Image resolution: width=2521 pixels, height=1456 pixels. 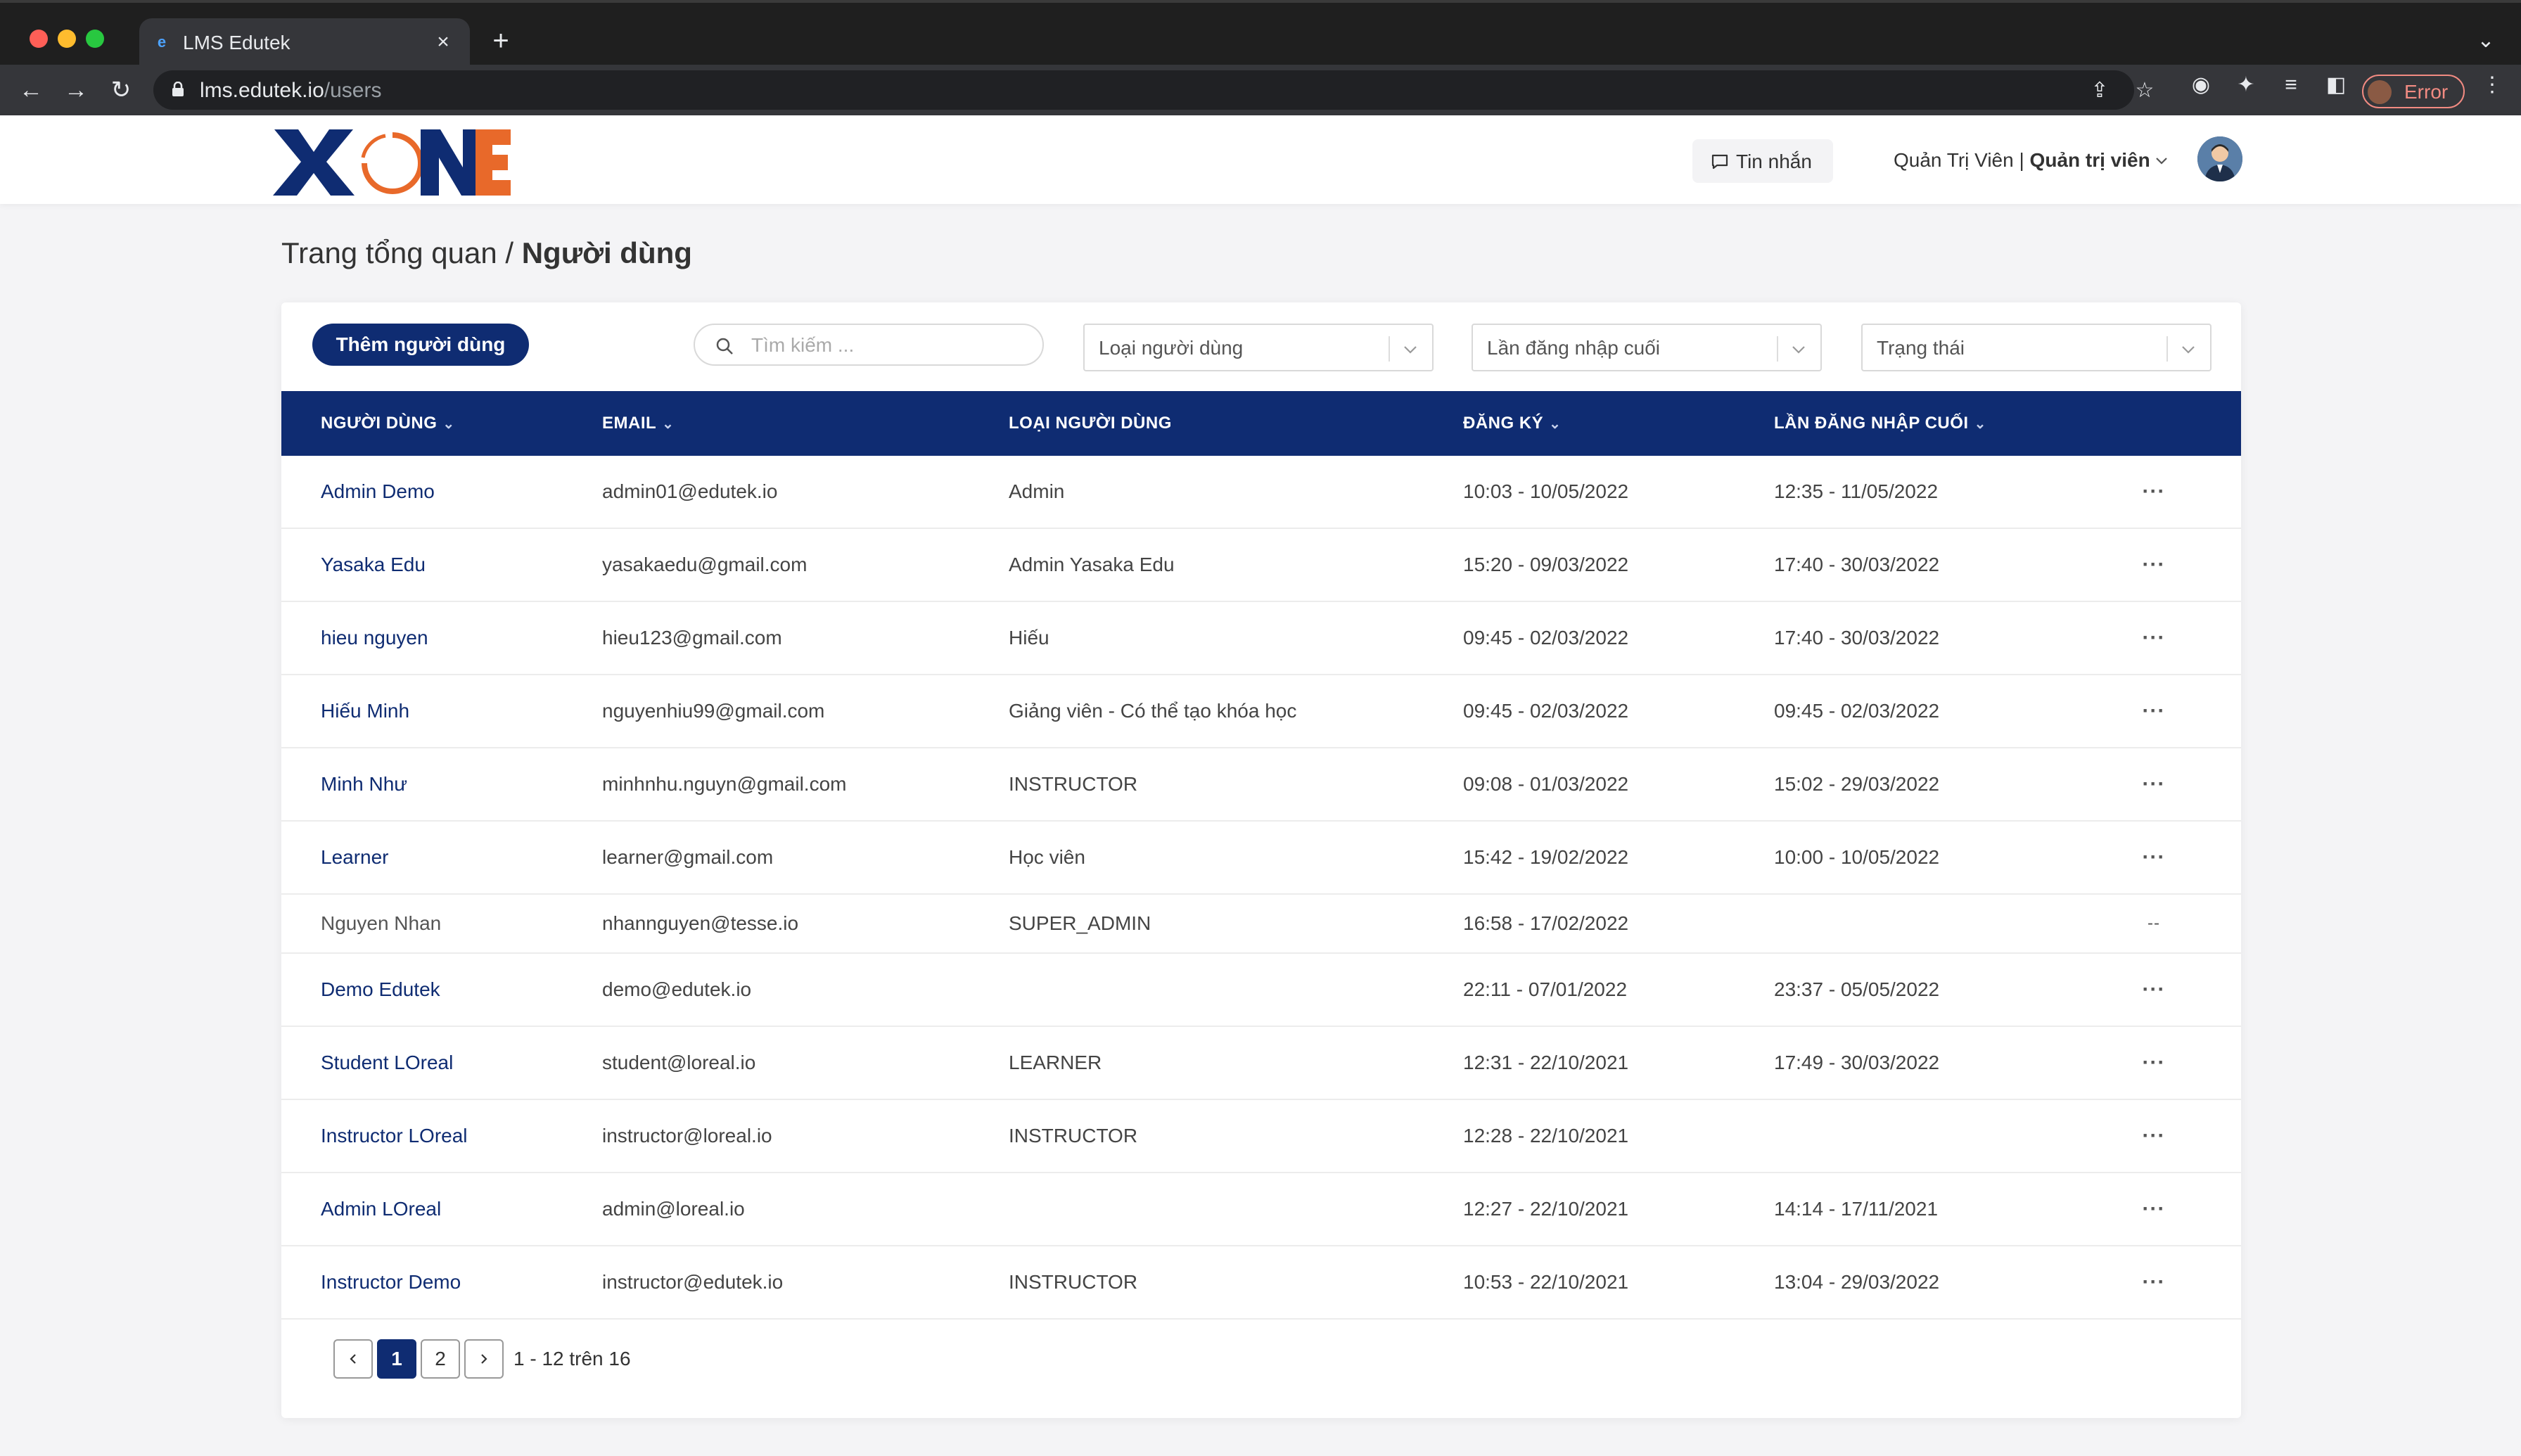 What do you see at coordinates (39, 39) in the screenshot?
I see `window-close-button` at bounding box center [39, 39].